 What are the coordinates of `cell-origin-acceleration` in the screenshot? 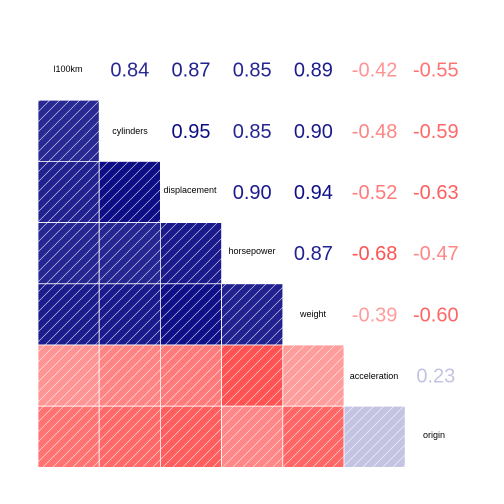 It's located at (374, 436).